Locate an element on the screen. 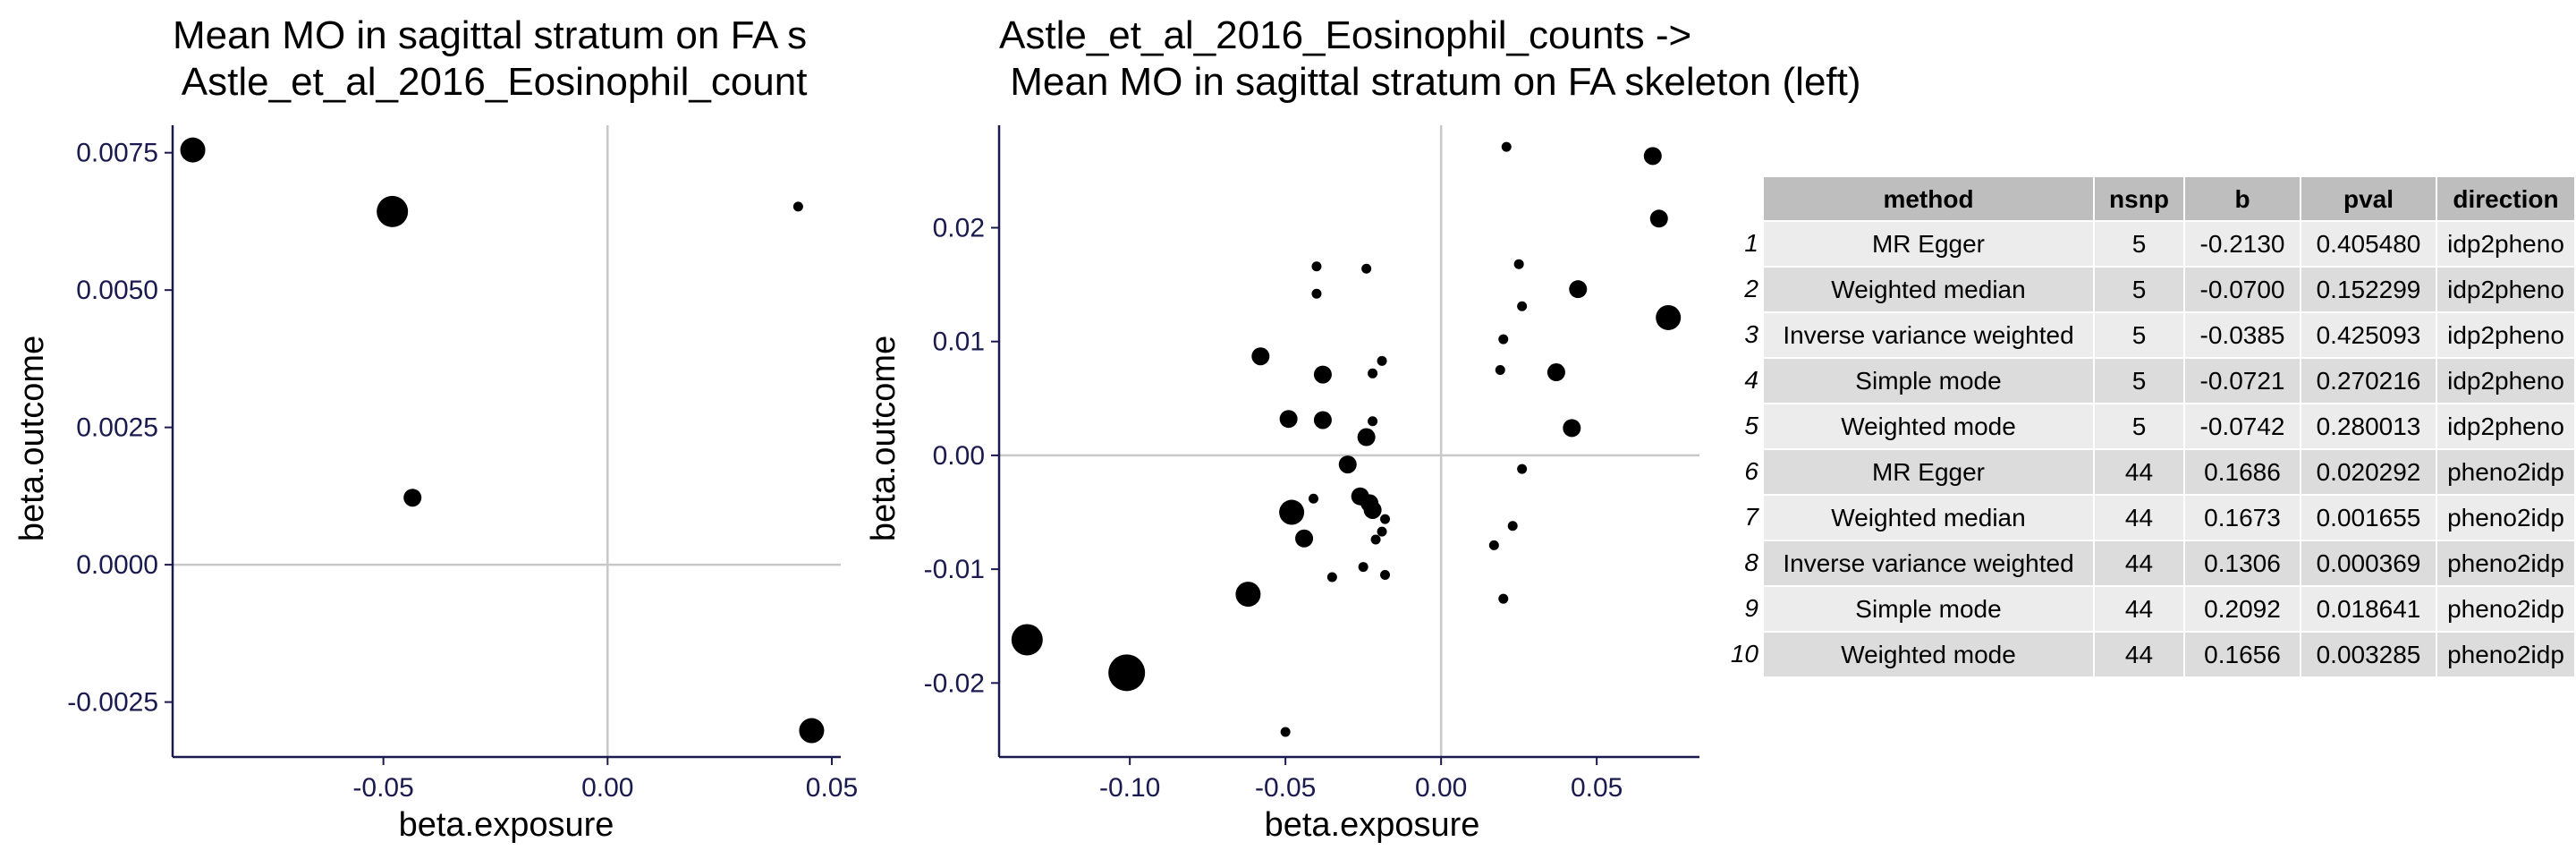 The image size is (2576, 859). table-cell-pval: 0.018641 is located at coordinates (2369, 609).